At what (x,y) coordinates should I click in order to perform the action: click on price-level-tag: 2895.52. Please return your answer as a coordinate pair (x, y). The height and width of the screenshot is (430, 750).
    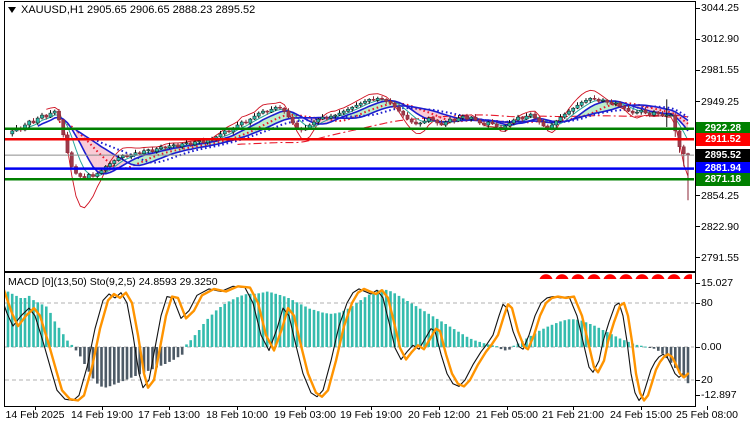
    Looking at the image, I should click on (723, 155).